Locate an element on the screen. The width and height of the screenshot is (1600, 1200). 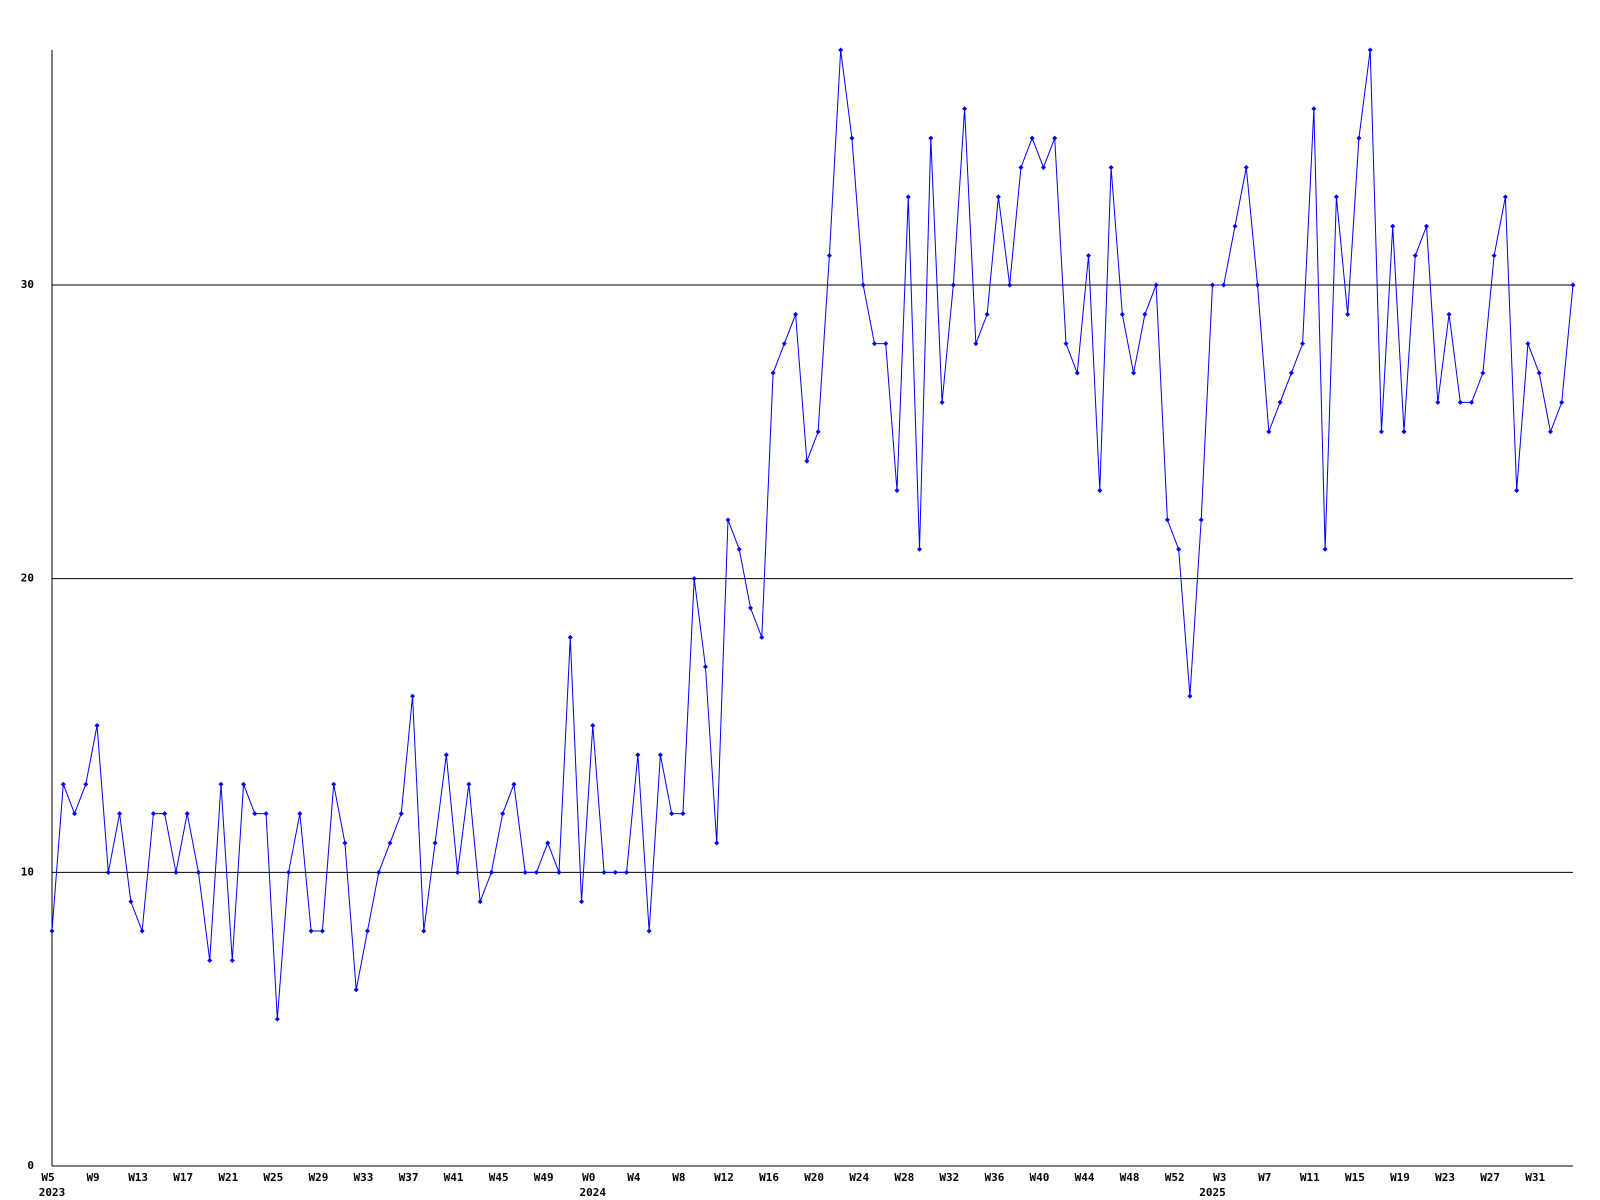
x-tick-label: W48 is located at coordinates (1130, 1177).